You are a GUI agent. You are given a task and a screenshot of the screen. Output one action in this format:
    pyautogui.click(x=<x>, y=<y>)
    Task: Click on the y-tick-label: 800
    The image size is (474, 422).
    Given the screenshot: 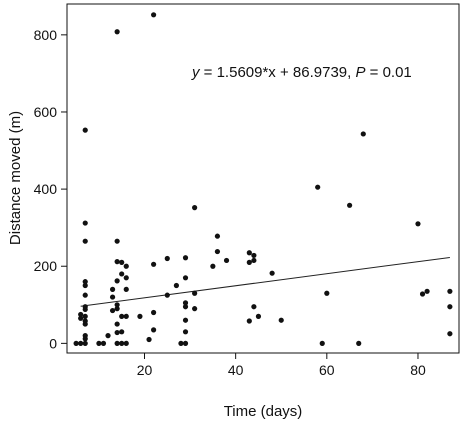 What is the action you would take?
    pyautogui.click(x=46, y=35)
    